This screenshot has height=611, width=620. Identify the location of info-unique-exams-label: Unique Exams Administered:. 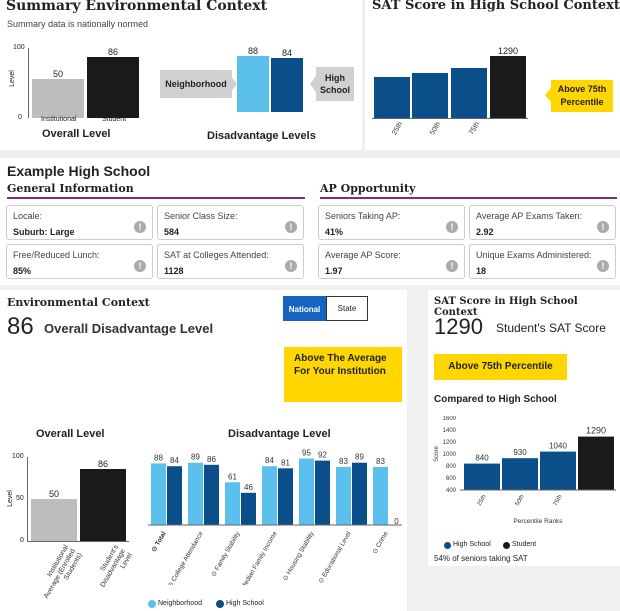
(534, 255).